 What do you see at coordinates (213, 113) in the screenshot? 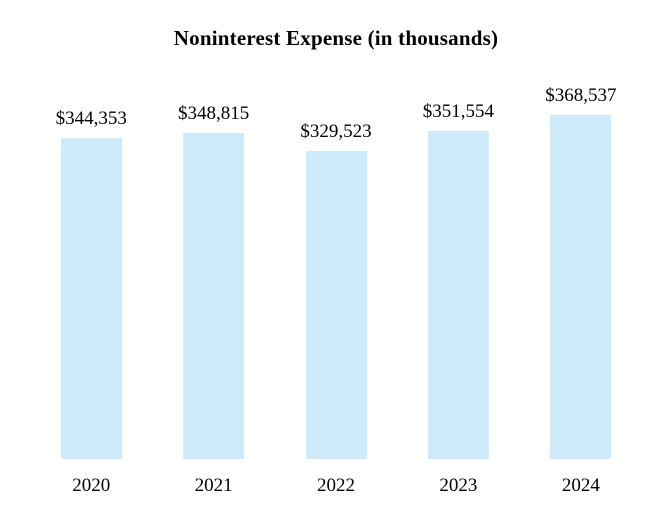
I see `bar-value-label: $348,815` at bounding box center [213, 113].